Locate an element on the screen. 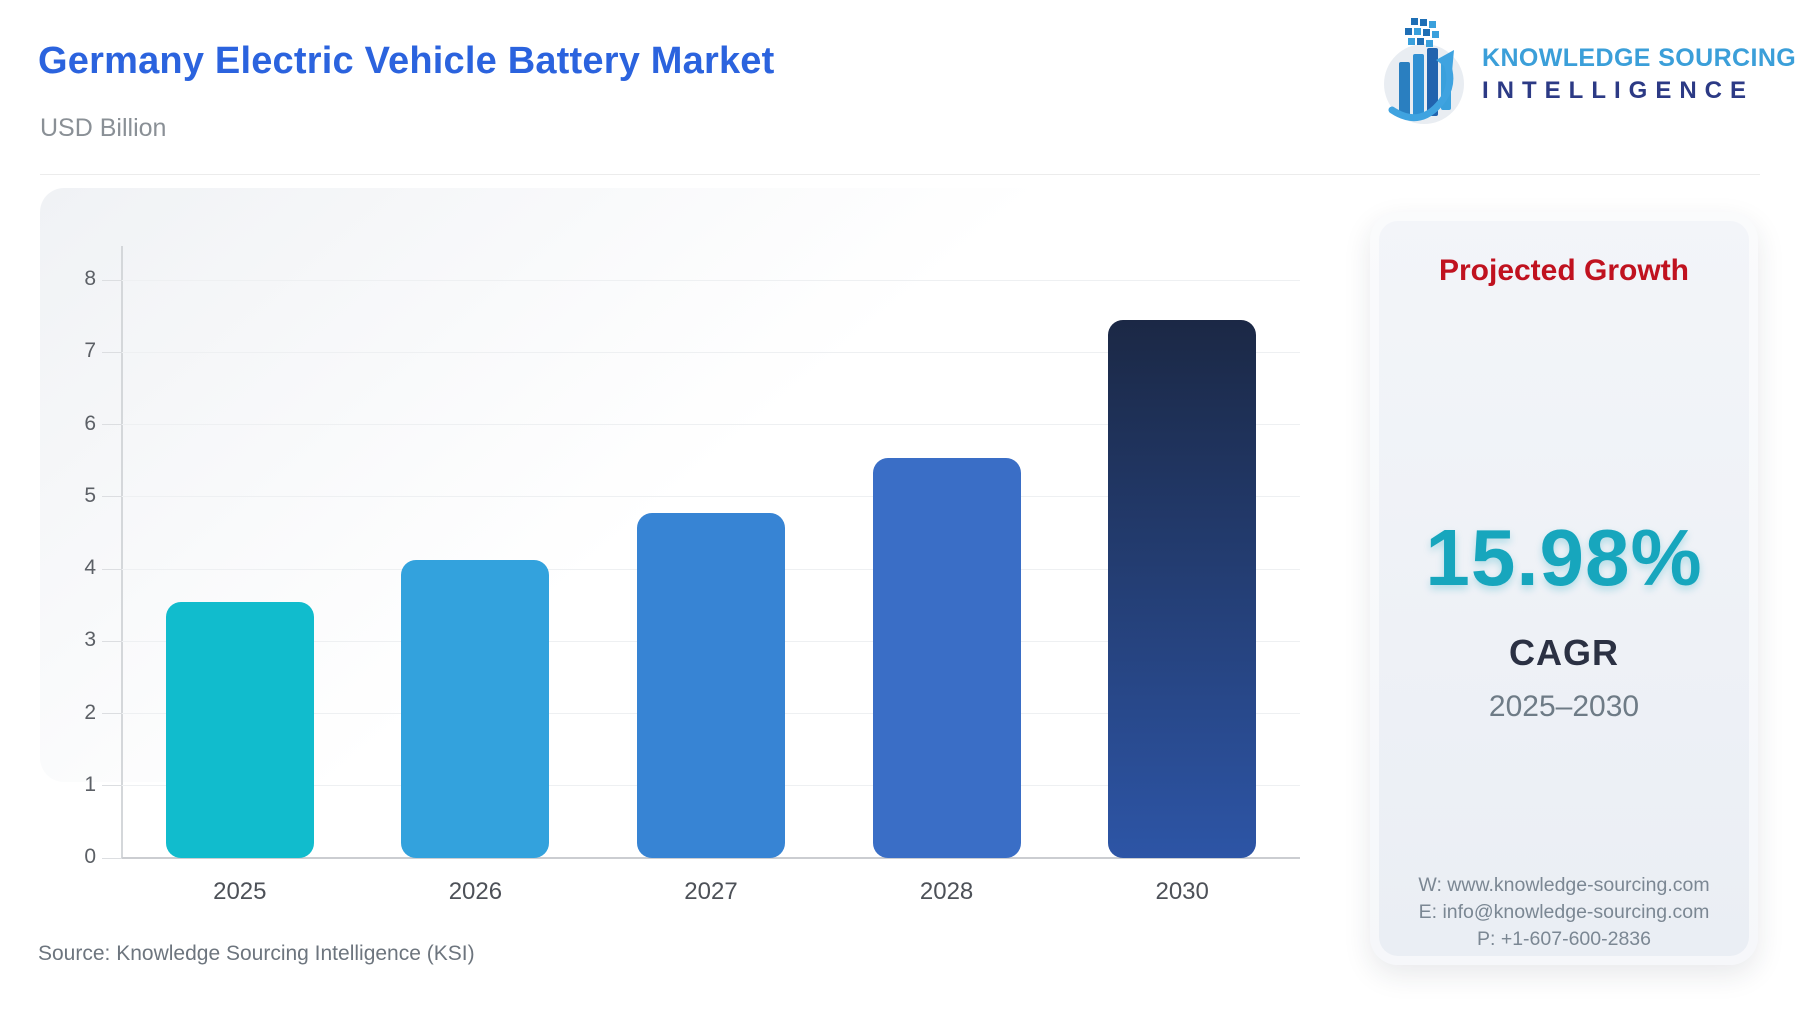 This screenshot has height=1012, width=1800. y-tick-label-1: 1 is located at coordinates (90, 784).